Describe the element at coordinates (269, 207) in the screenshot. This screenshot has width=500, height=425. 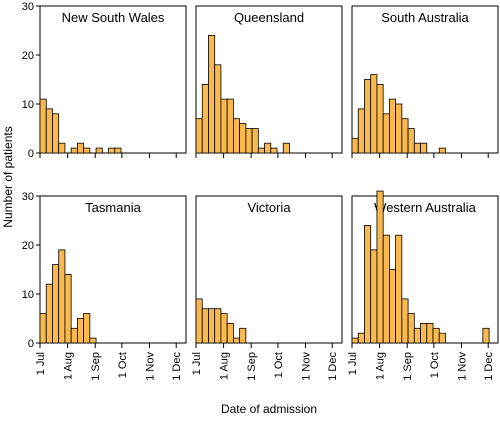
I see `panel-title: Victoria` at that location.